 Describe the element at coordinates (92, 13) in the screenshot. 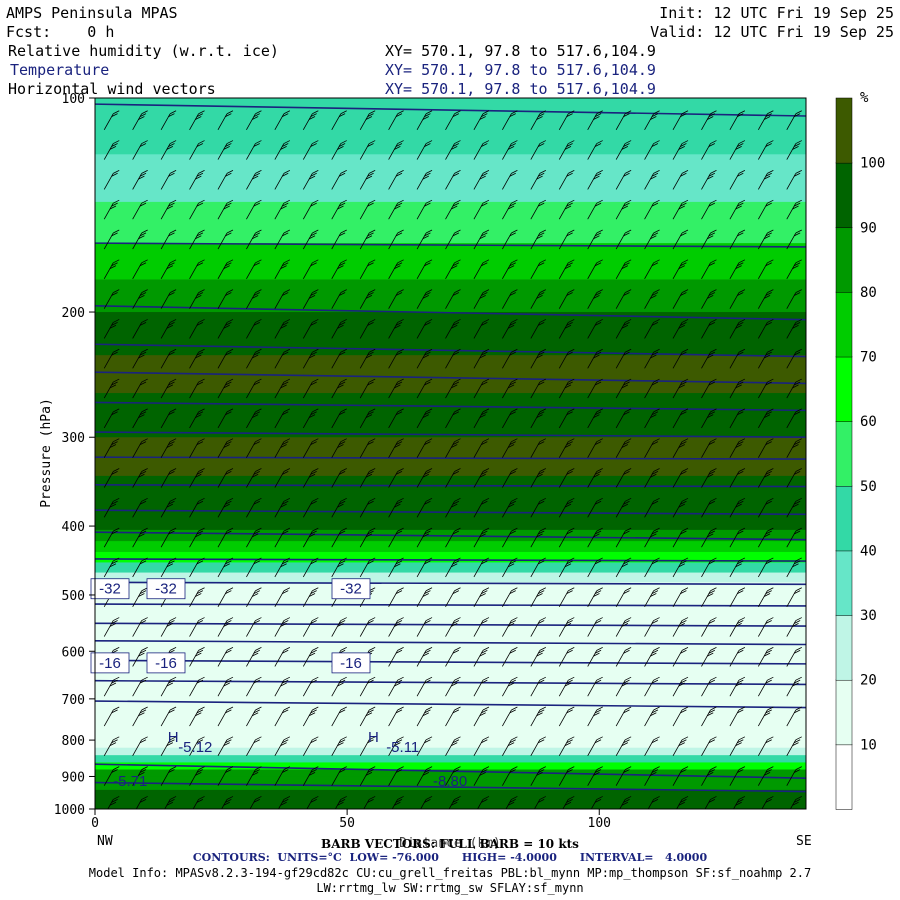

I see `chart-title: AMPS Peninsula MPAS` at that location.